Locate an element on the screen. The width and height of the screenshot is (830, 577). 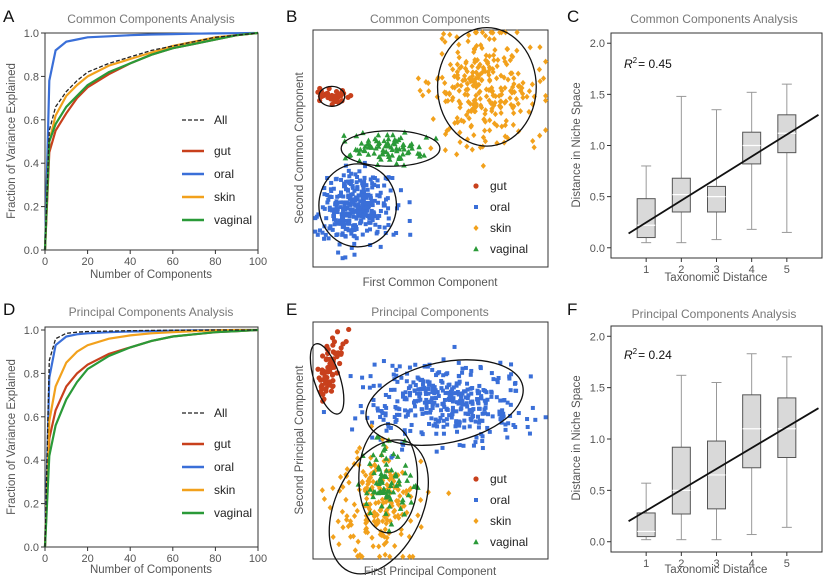
x-tick-label: 60 is located at coordinates (173, 559).